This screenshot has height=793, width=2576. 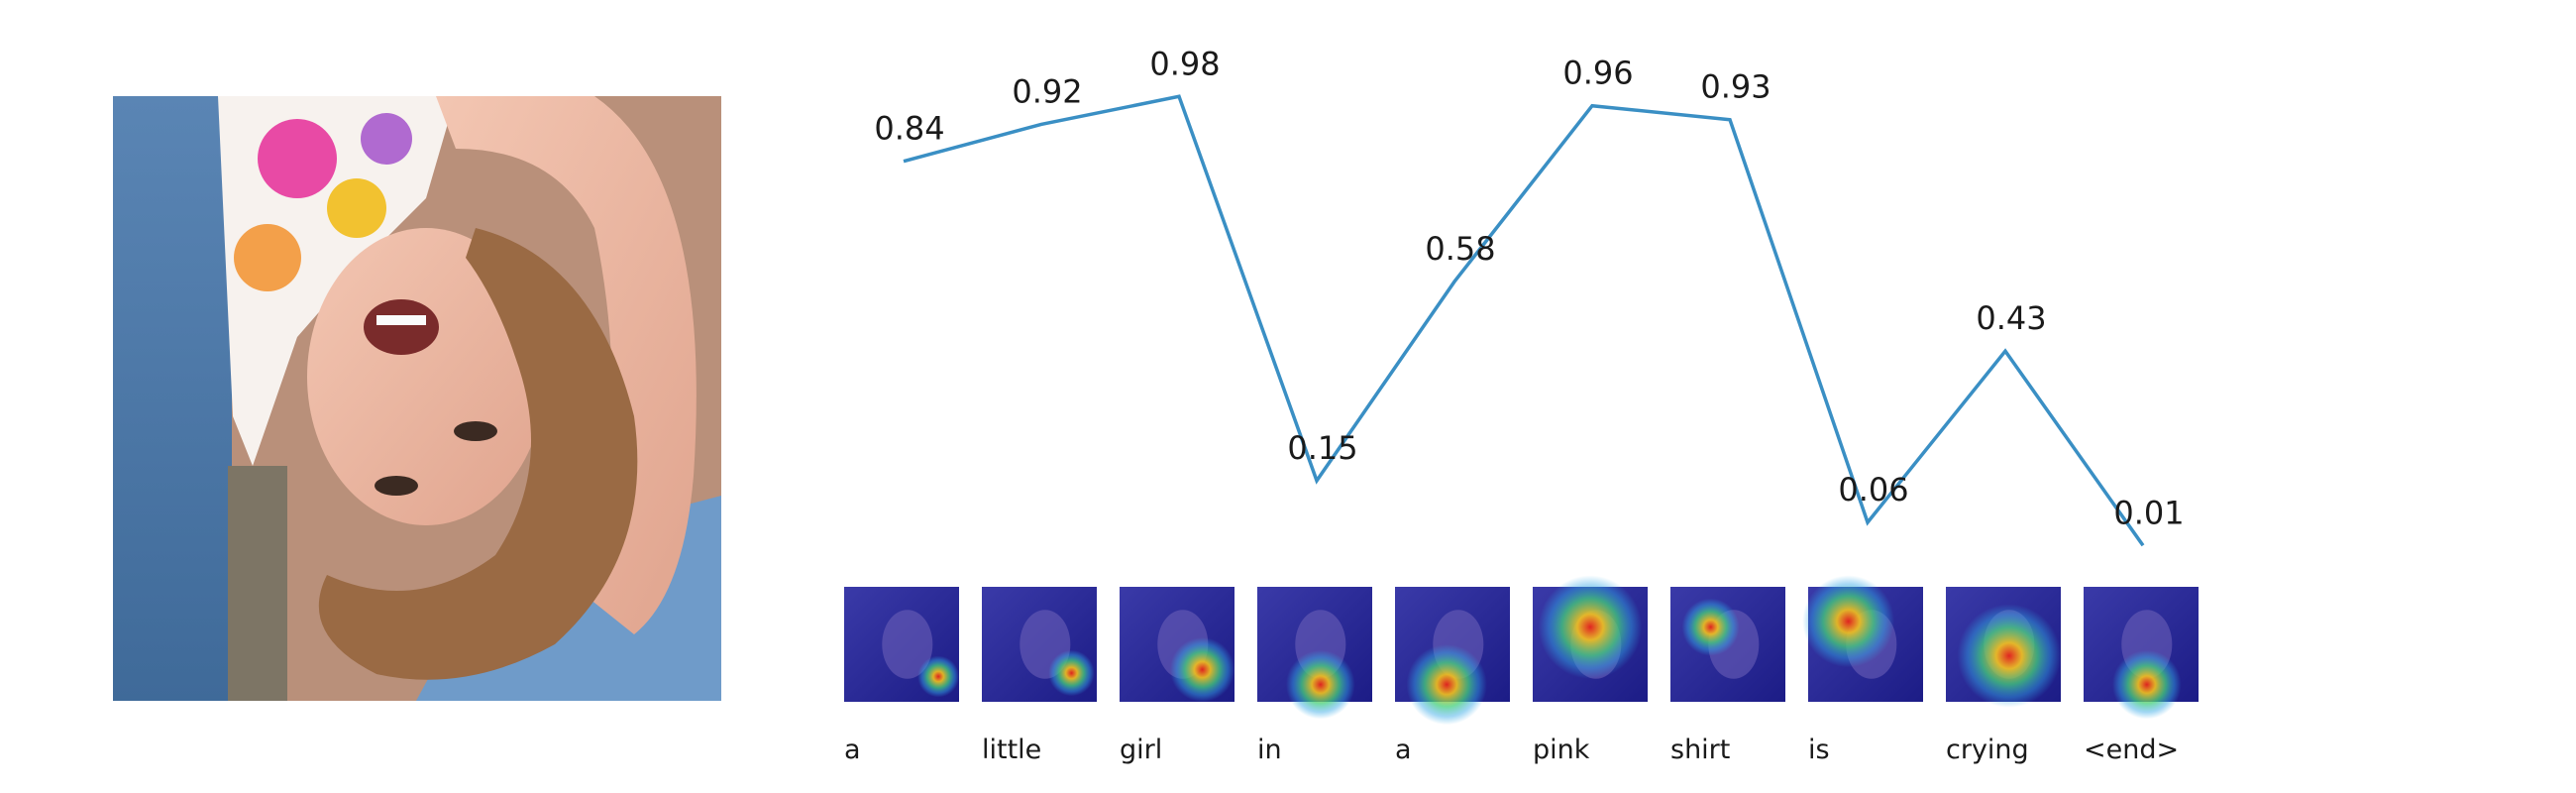 What do you see at coordinates (1141, 750) in the screenshot?
I see `word-label: girl` at bounding box center [1141, 750].